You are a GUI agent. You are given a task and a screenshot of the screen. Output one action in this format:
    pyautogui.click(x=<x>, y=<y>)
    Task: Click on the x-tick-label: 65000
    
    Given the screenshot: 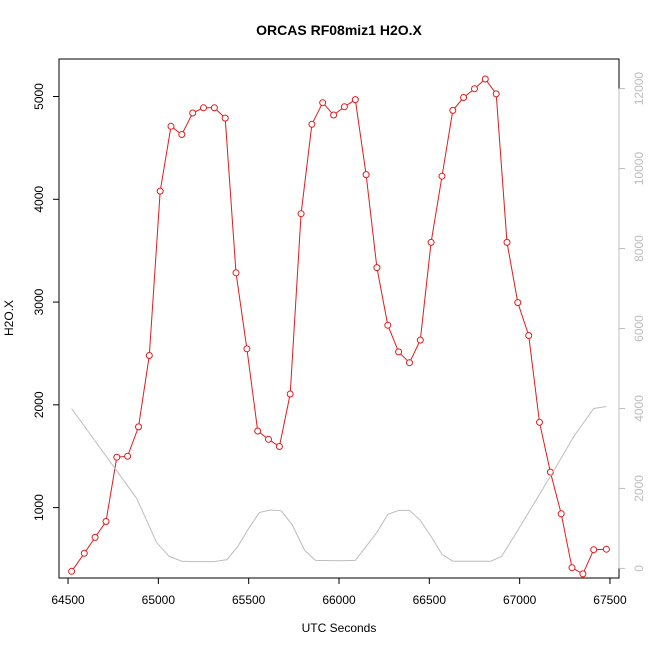 What is the action you would take?
    pyautogui.click(x=159, y=600)
    